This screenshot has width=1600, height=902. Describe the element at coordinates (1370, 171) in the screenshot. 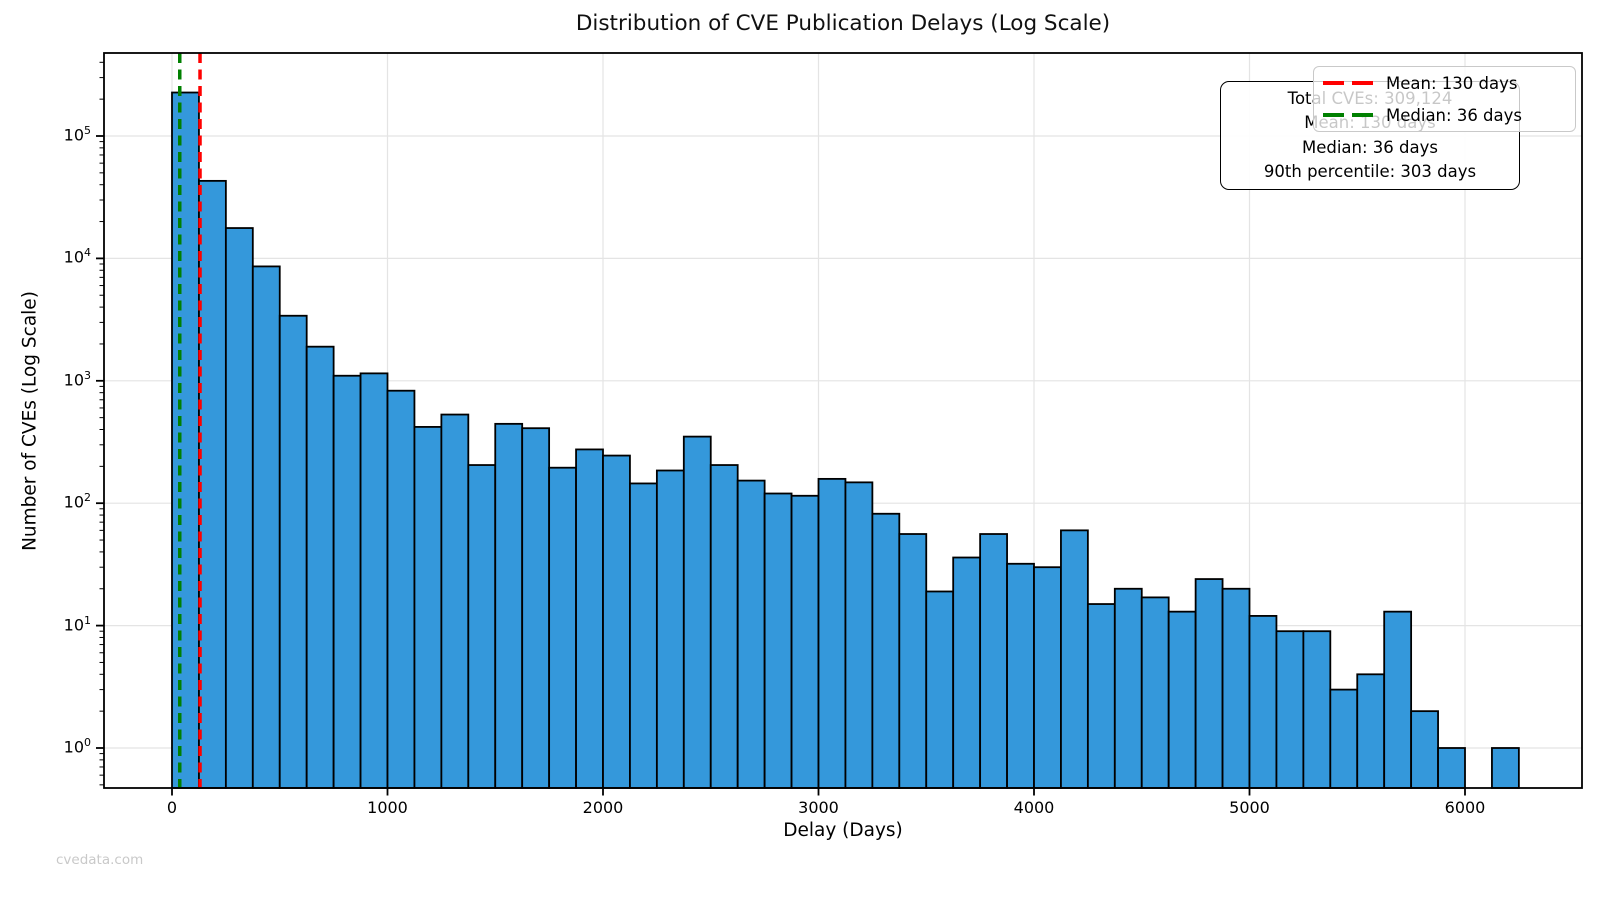

I see `stats-line-90th-percentile: 90th percentile: 303 days` at that location.